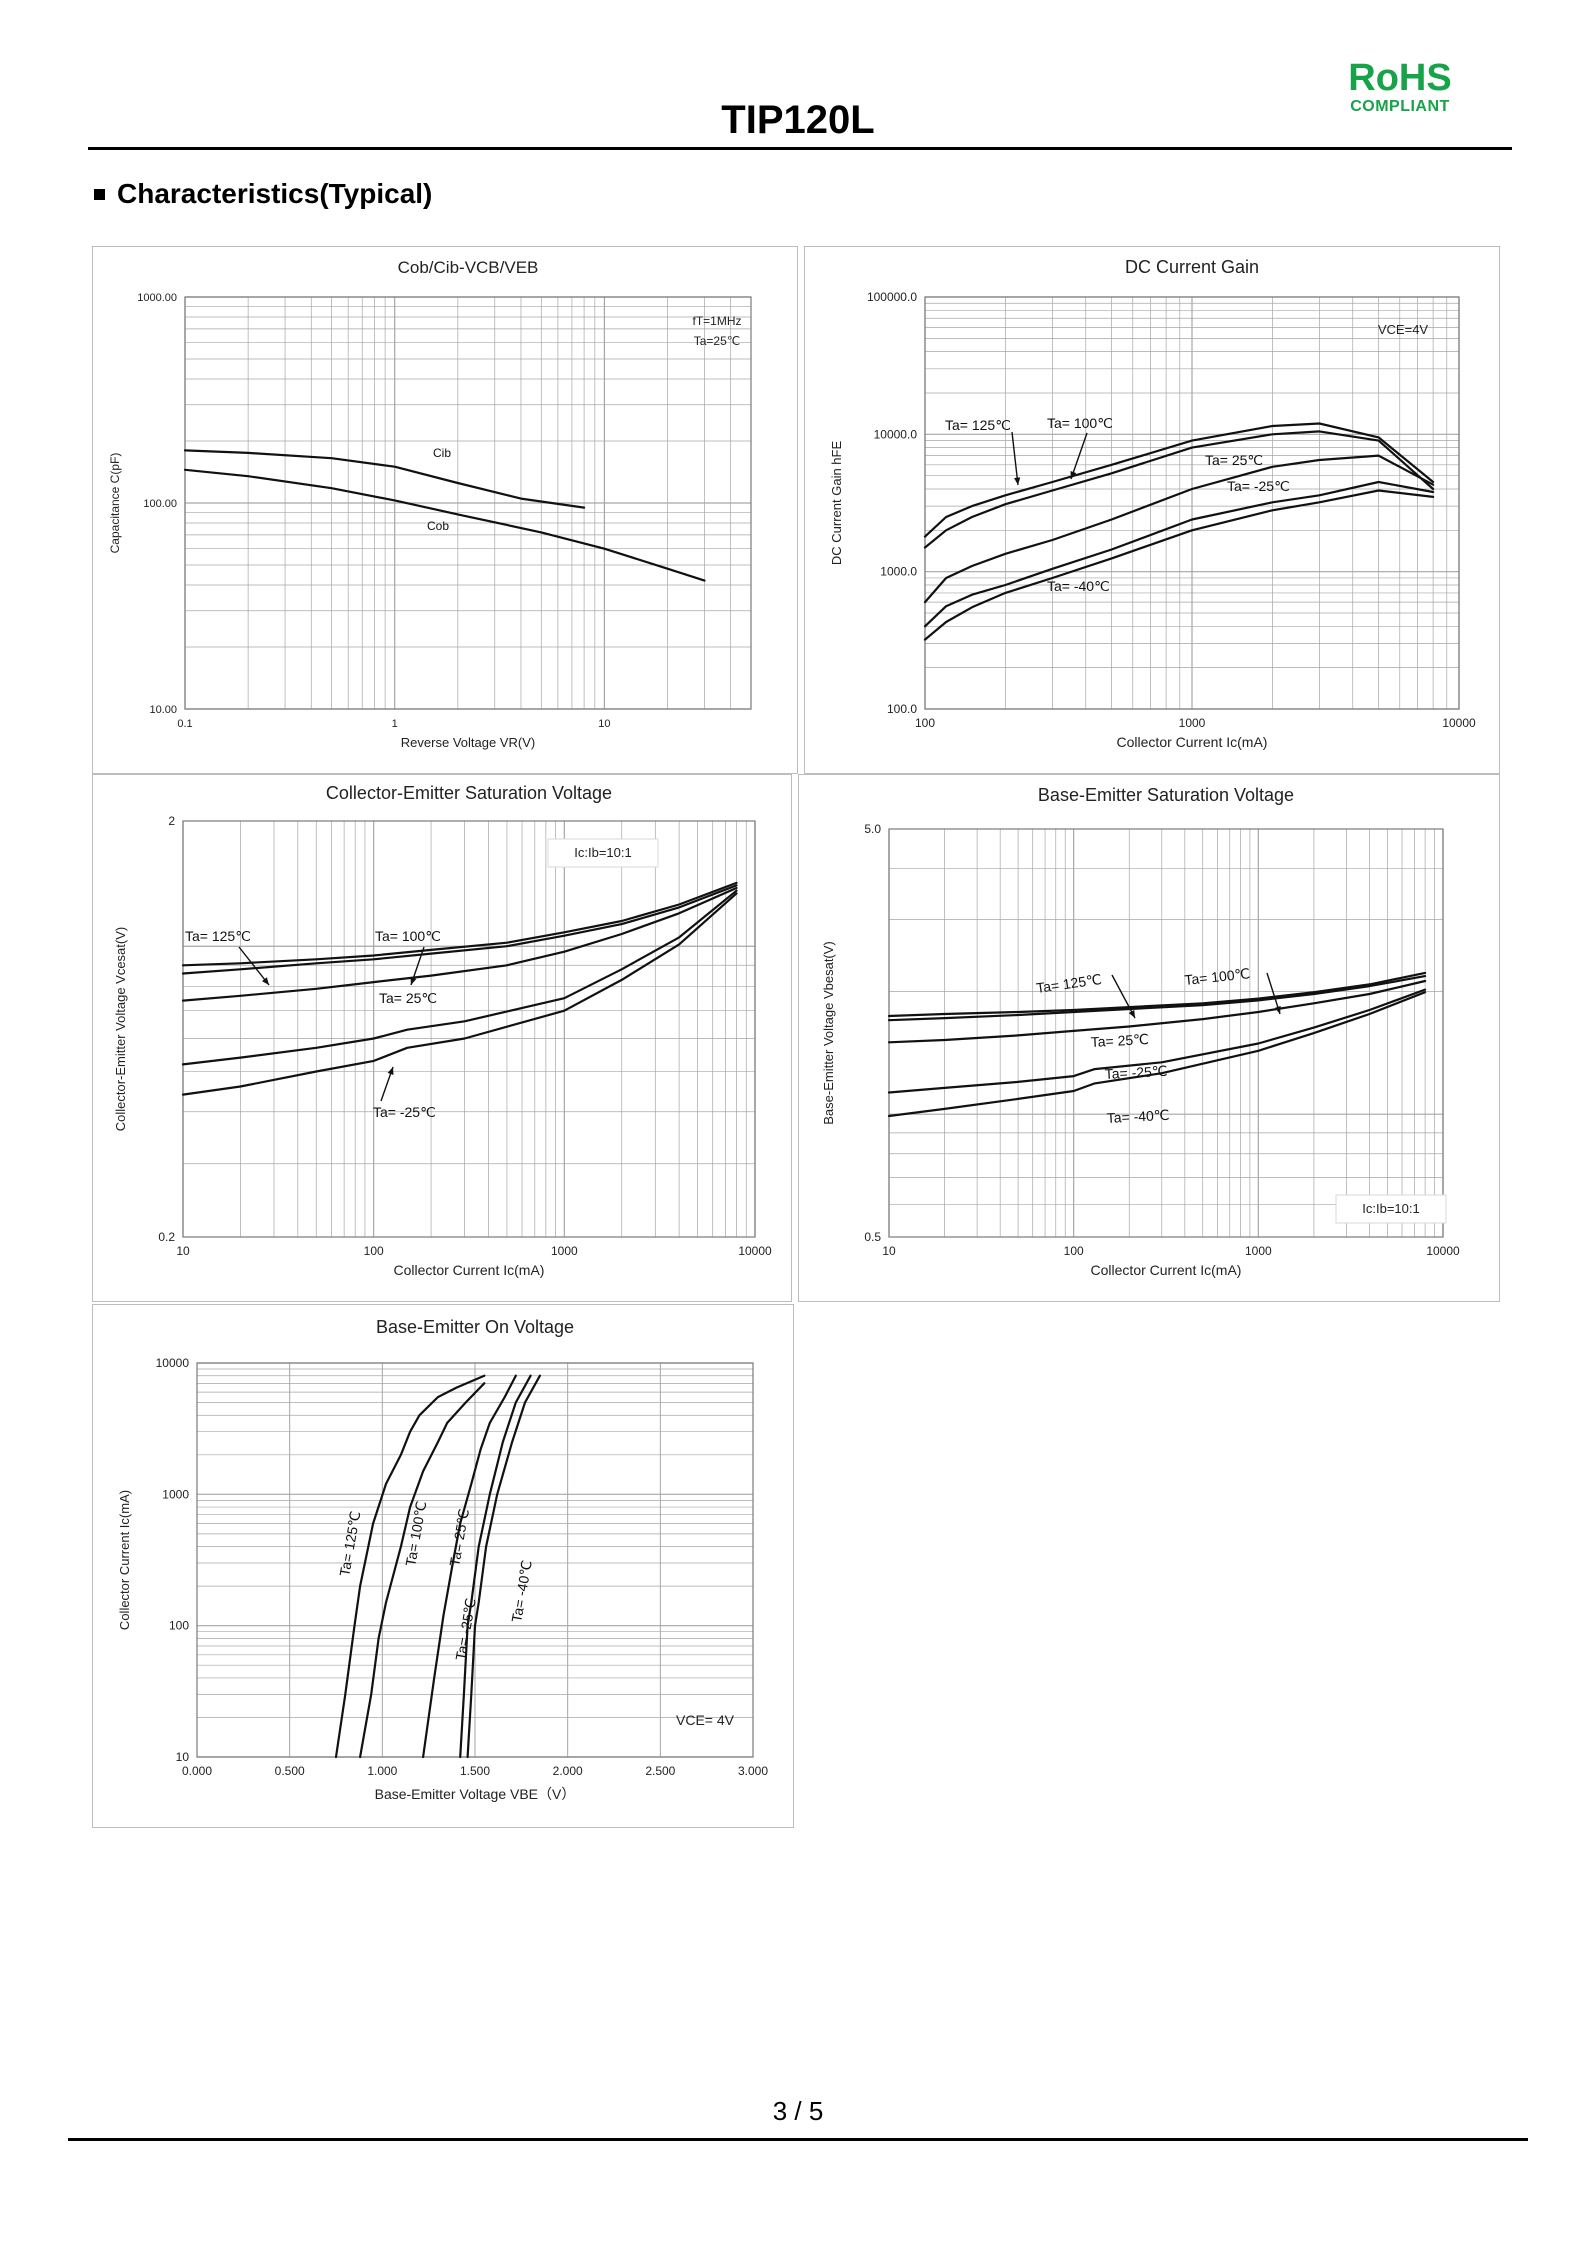 The width and height of the screenshot is (1596, 2246). What do you see at coordinates (171, 821) in the screenshot?
I see `y-tick-label: 2` at bounding box center [171, 821].